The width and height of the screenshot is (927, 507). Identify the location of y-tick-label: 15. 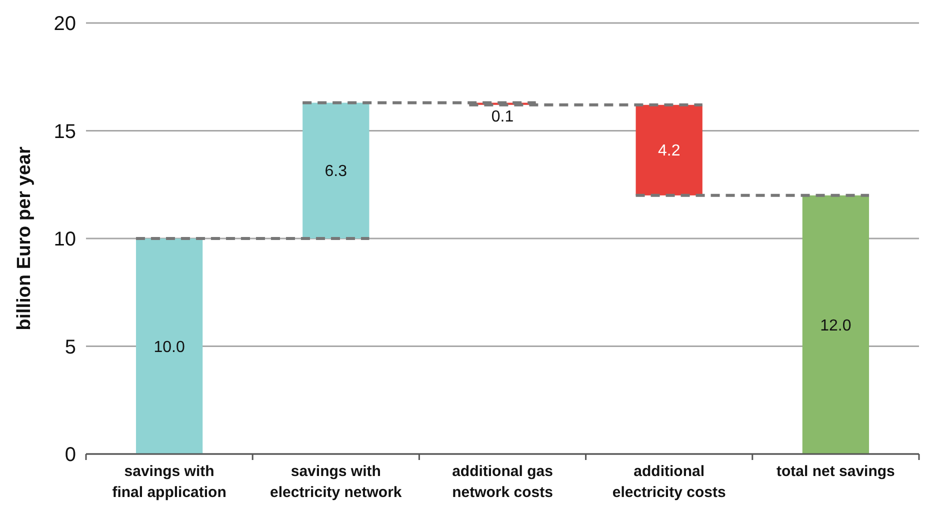
(65, 131).